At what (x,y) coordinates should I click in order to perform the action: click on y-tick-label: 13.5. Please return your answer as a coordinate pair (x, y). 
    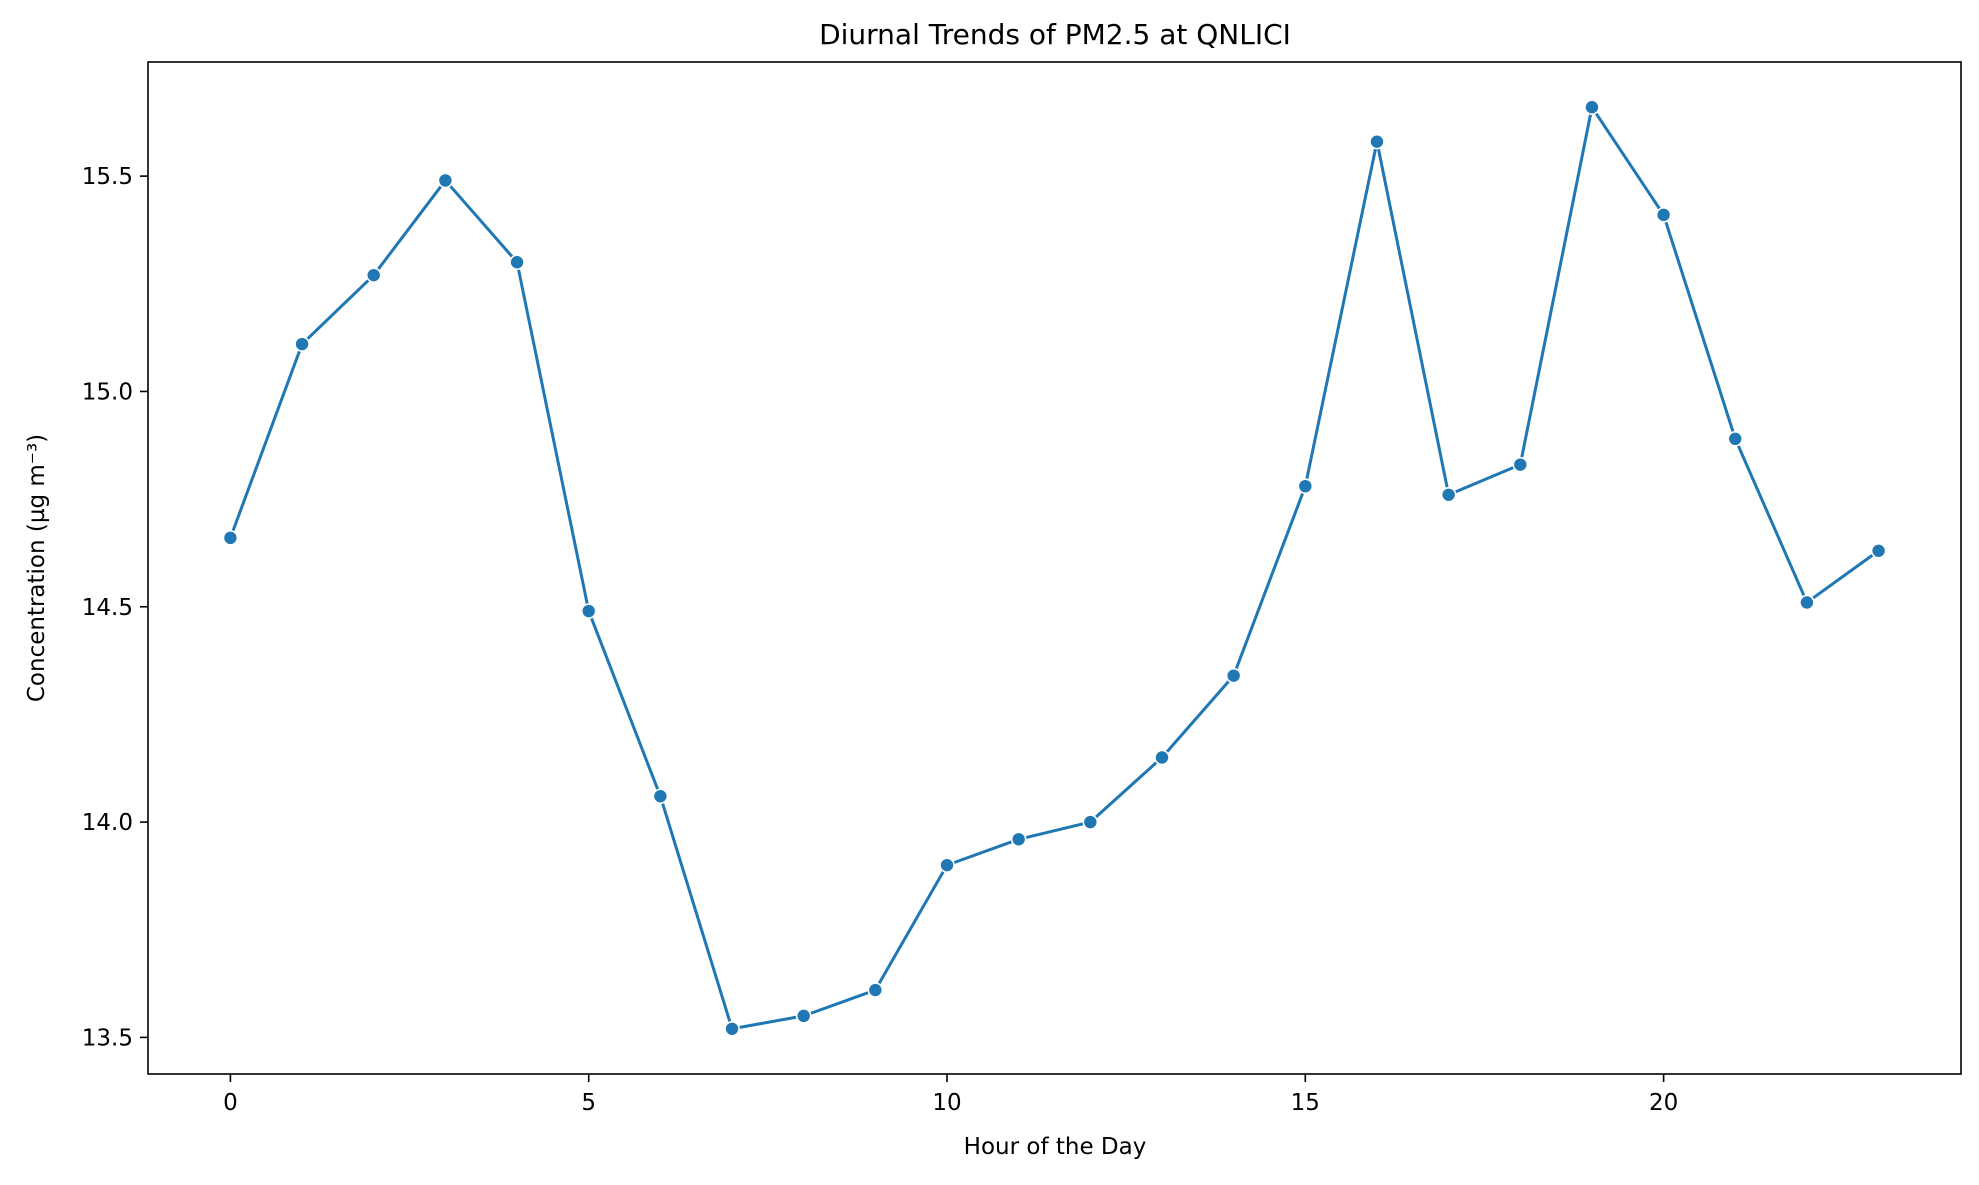
    Looking at the image, I should click on (107, 1038).